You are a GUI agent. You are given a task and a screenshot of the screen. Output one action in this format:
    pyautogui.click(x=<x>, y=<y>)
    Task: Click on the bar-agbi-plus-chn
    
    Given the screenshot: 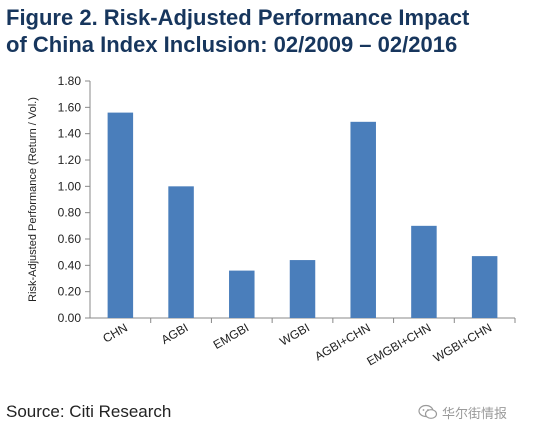 What is the action you would take?
    pyautogui.click(x=363, y=219)
    